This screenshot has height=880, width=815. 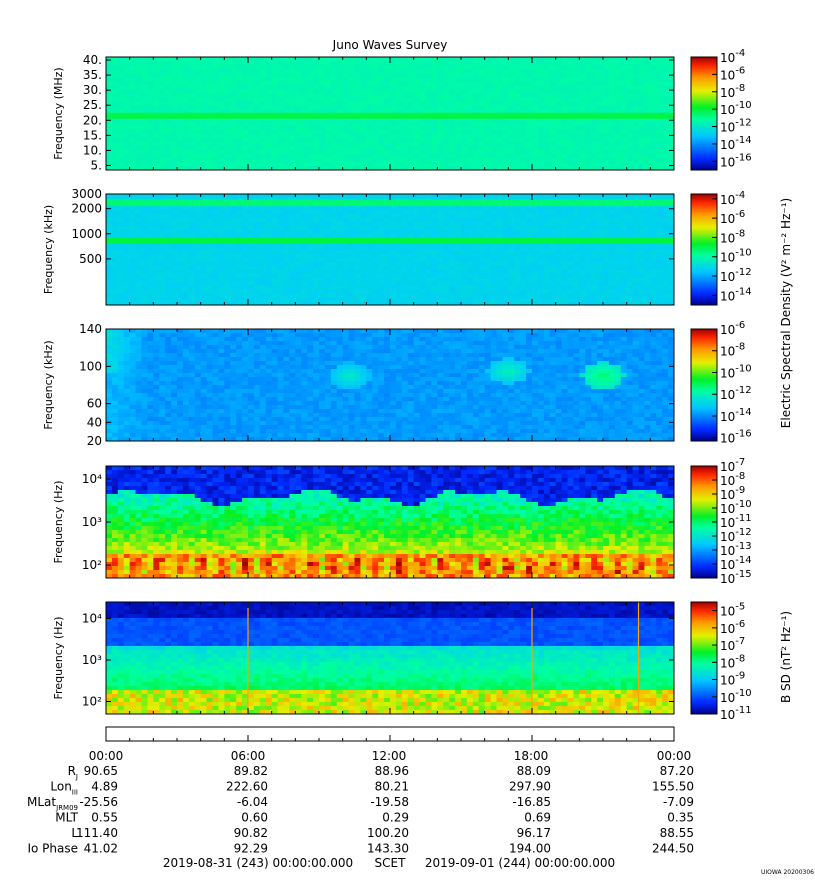 What do you see at coordinates (86, 234) in the screenshot?
I see `y-tick-label: 1000` at bounding box center [86, 234].